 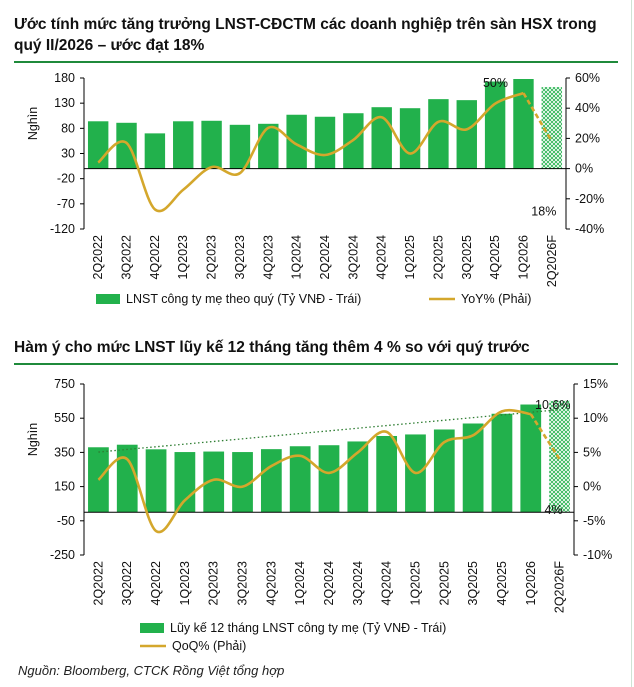 What do you see at coordinates (310, 152) in the screenshot?
I see `chart1-line-series` at bounding box center [310, 152].